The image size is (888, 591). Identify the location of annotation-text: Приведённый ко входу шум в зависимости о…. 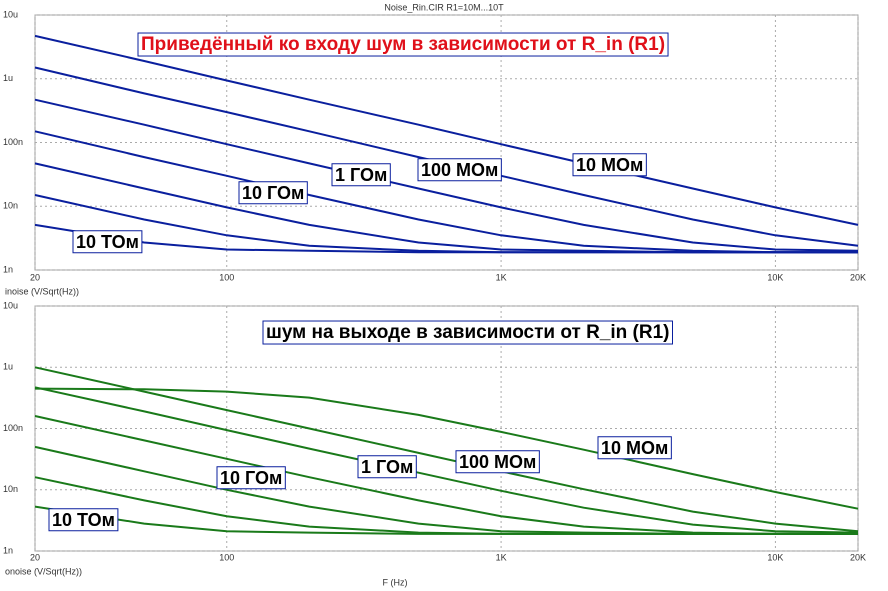
(403, 44).